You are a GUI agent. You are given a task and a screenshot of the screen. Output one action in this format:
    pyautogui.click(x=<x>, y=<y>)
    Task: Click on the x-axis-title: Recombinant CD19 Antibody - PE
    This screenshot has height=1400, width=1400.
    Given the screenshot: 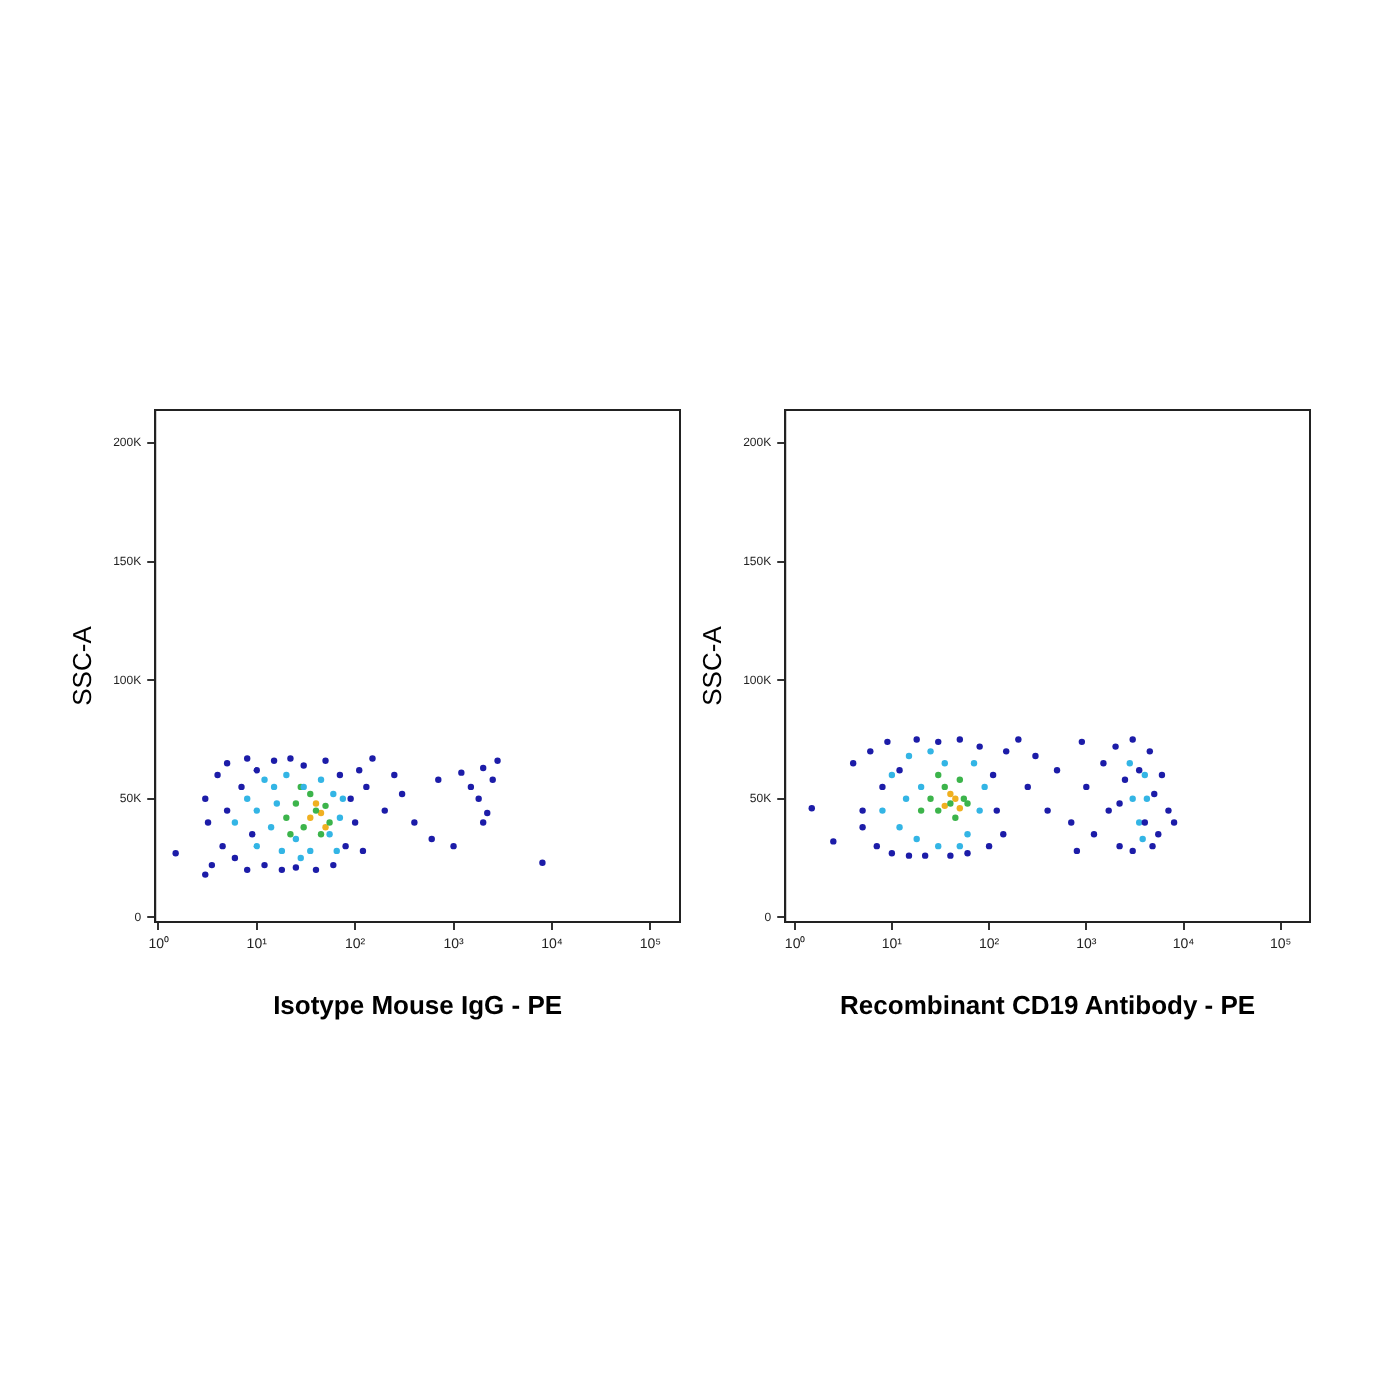 What is the action you would take?
    pyautogui.click(x=1048, y=1004)
    